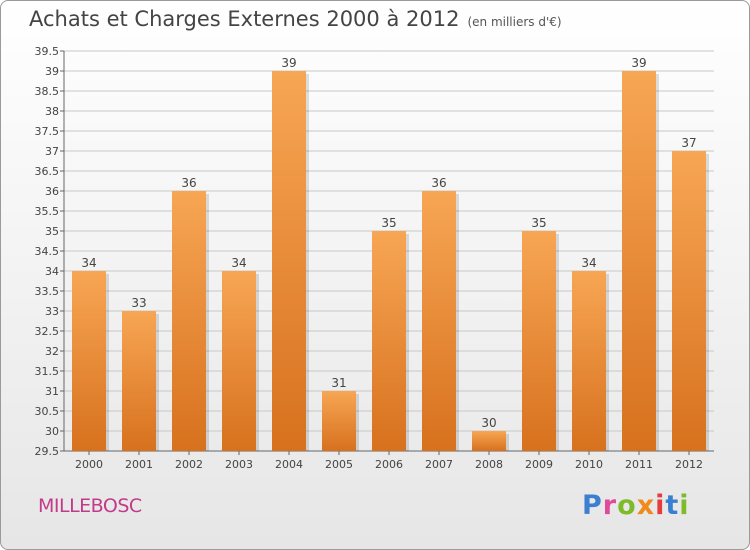  Describe the element at coordinates (239, 464) in the screenshot. I see `x-tick-label: 2003` at that location.